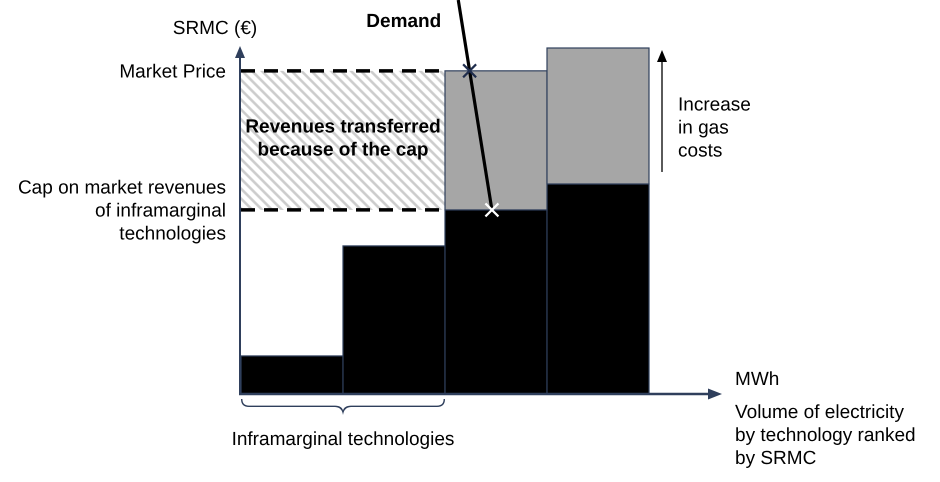 Image resolution: width=940 pixels, height=482 pixels. What do you see at coordinates (714, 128) in the screenshot?
I see `annotation: Increase in gas costs` at bounding box center [714, 128].